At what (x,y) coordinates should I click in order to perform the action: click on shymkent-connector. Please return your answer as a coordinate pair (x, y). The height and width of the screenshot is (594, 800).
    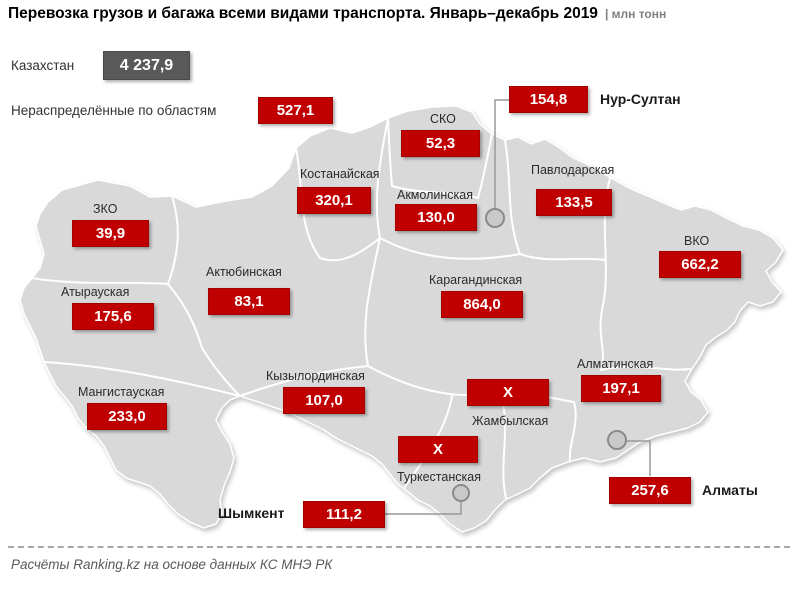
    Looking at the image, I should click on (423, 508).